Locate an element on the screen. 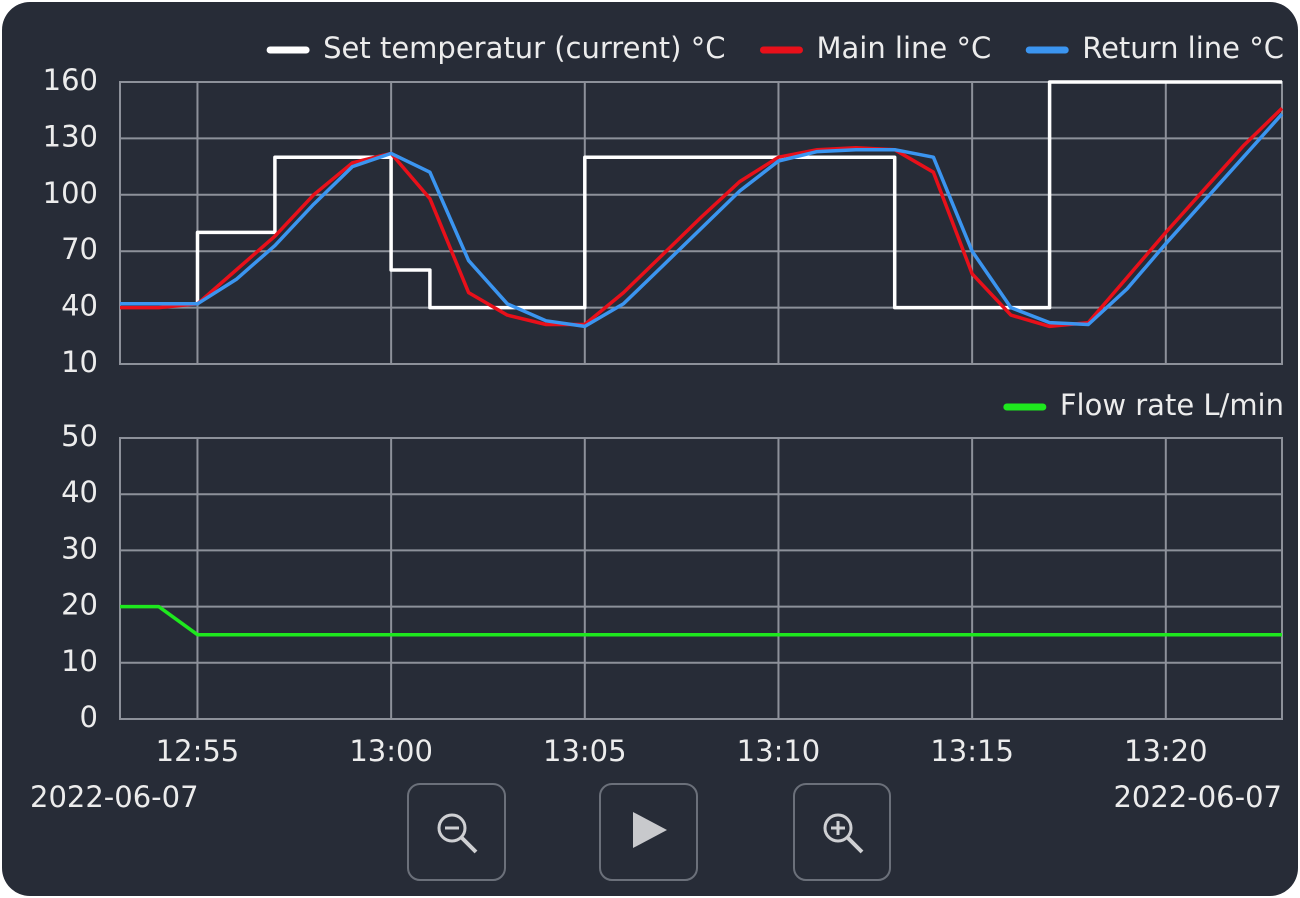 The height and width of the screenshot is (898, 1300). x-tick-label: 13:15 is located at coordinates (972, 751).